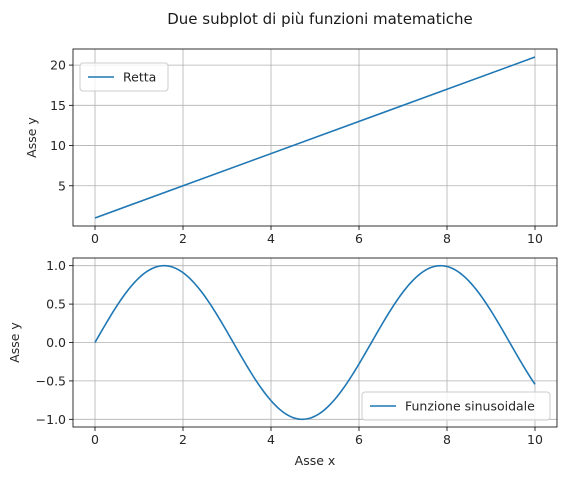  Describe the element at coordinates (470, 406) in the screenshot. I see `bottom-legend-label: Funzione sinusoidale` at that location.